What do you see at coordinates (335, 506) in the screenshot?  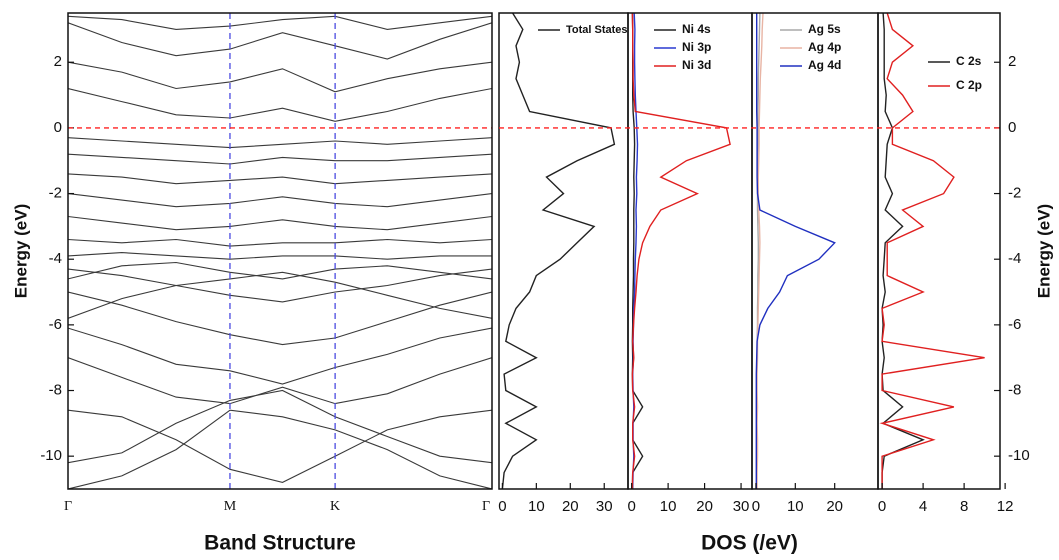 I see `x-tick-label: K` at bounding box center [335, 506].